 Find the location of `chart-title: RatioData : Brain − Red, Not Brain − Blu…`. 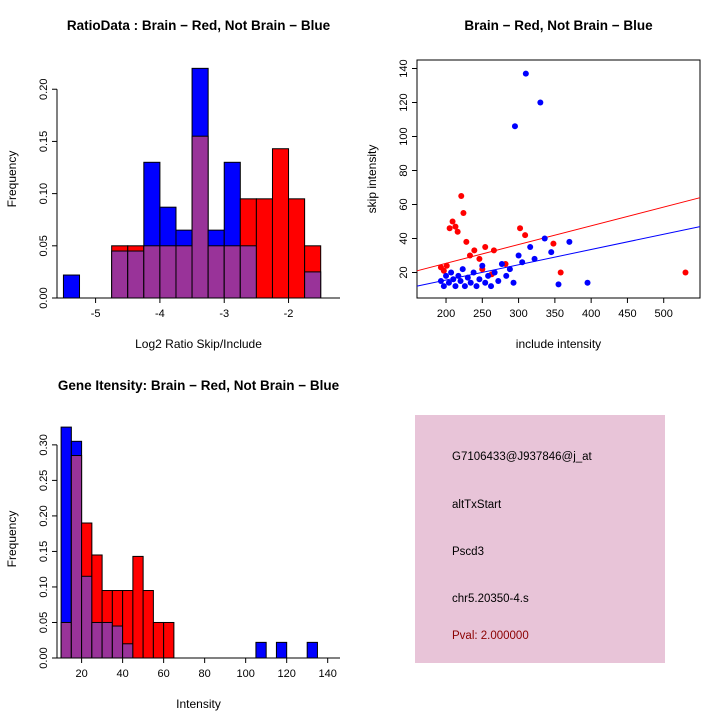

chart-title: RatioData : Brain − Red, Not Brain − Blu… is located at coordinates (199, 25).